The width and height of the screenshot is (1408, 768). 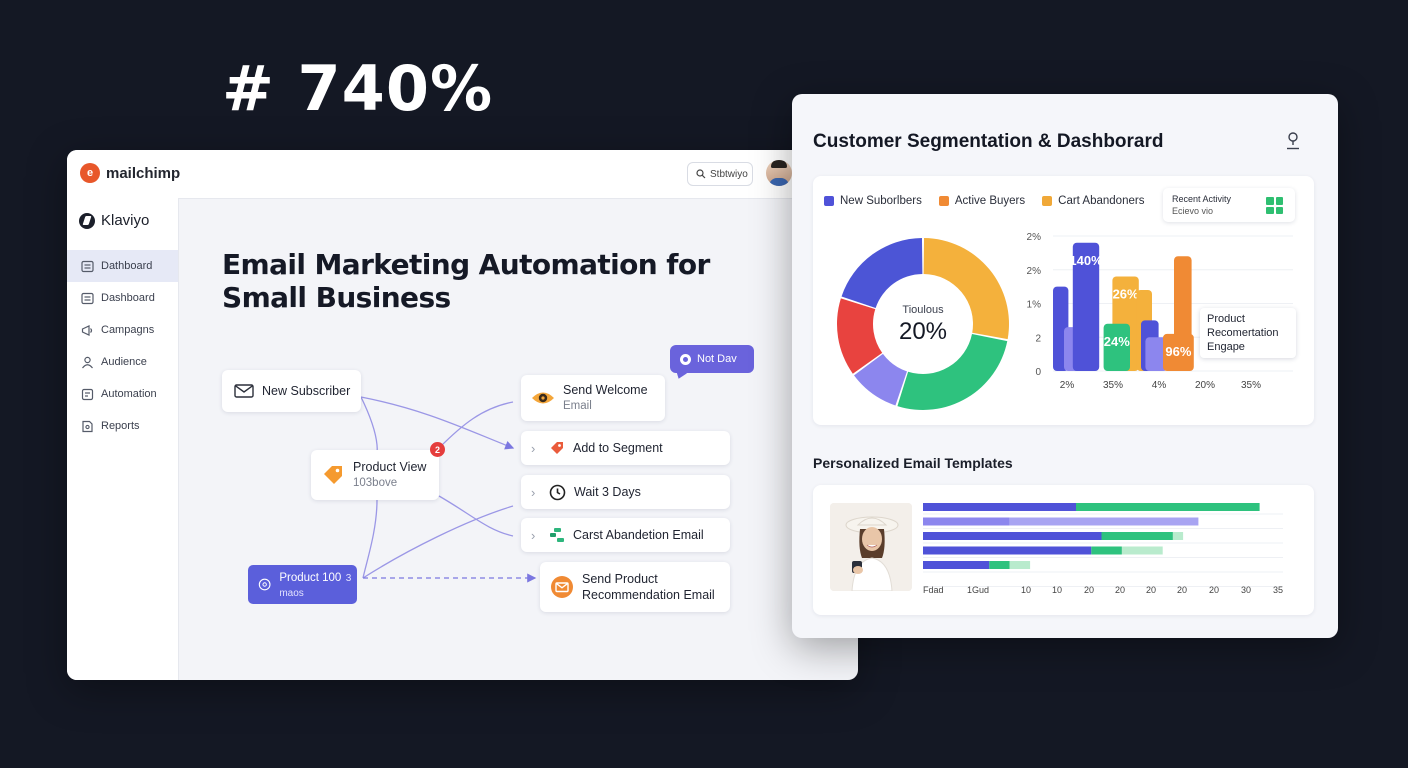 What do you see at coordinates (128, 330) in the screenshot?
I see `sidebar-item-label: Campagns` at bounding box center [128, 330].